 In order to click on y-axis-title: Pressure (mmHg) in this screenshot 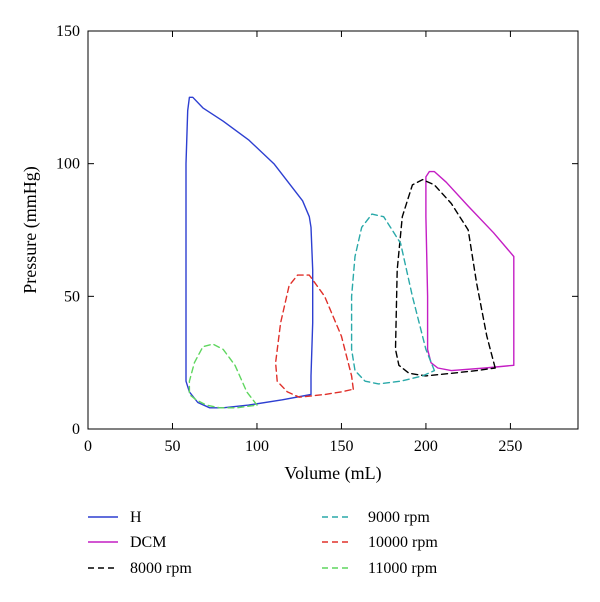, I will do `click(30, 229)`.